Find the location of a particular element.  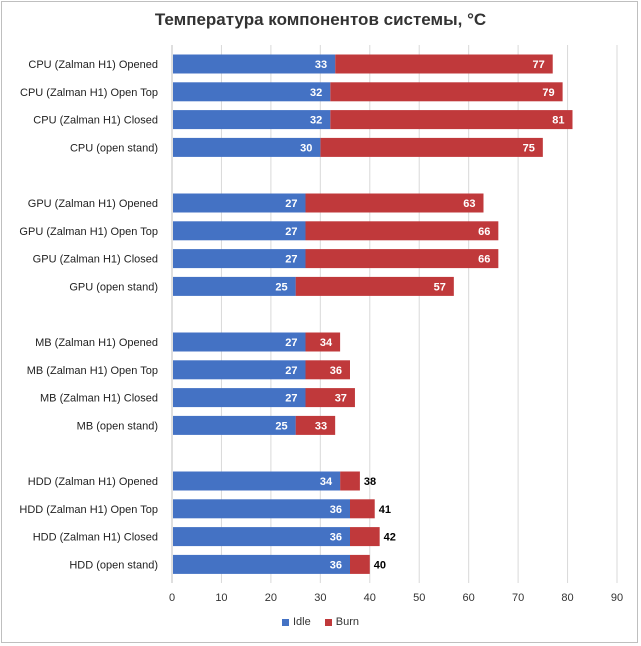

category-label: MB (open stand) is located at coordinates (117, 426).